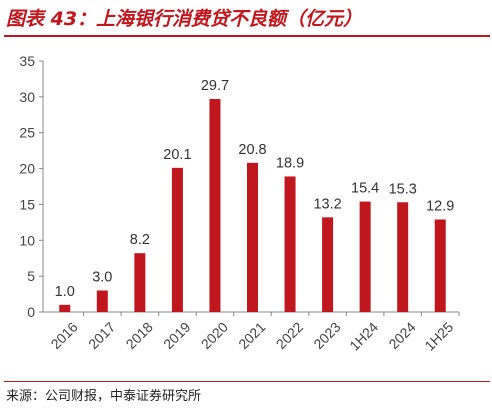 The height and width of the screenshot is (409, 492). I want to click on y-tick-label: 25, so click(27, 133).